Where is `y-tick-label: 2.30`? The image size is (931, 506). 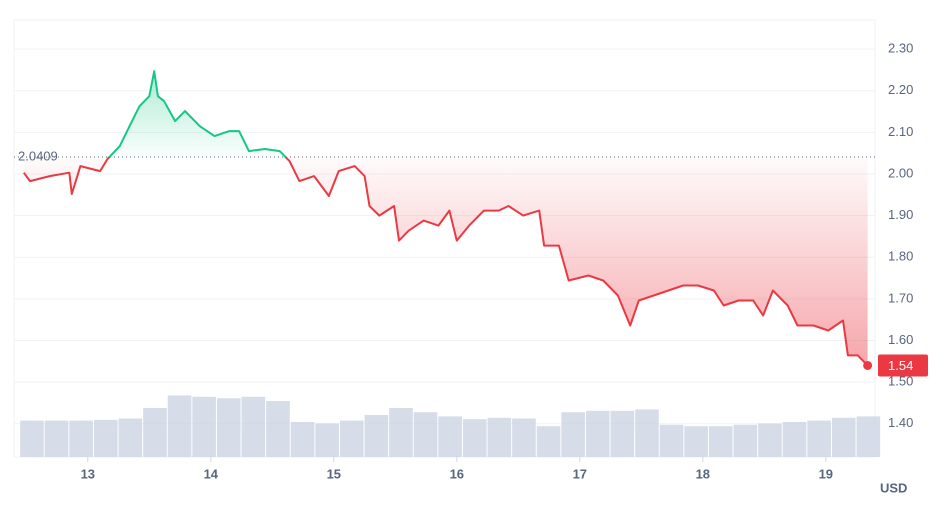
y-tick-label: 2.30 is located at coordinates (900, 48).